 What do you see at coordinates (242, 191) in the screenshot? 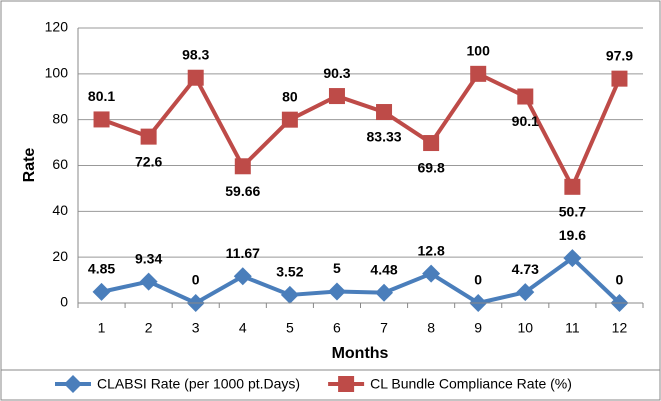
I see `data-label: 59.66` at bounding box center [242, 191].